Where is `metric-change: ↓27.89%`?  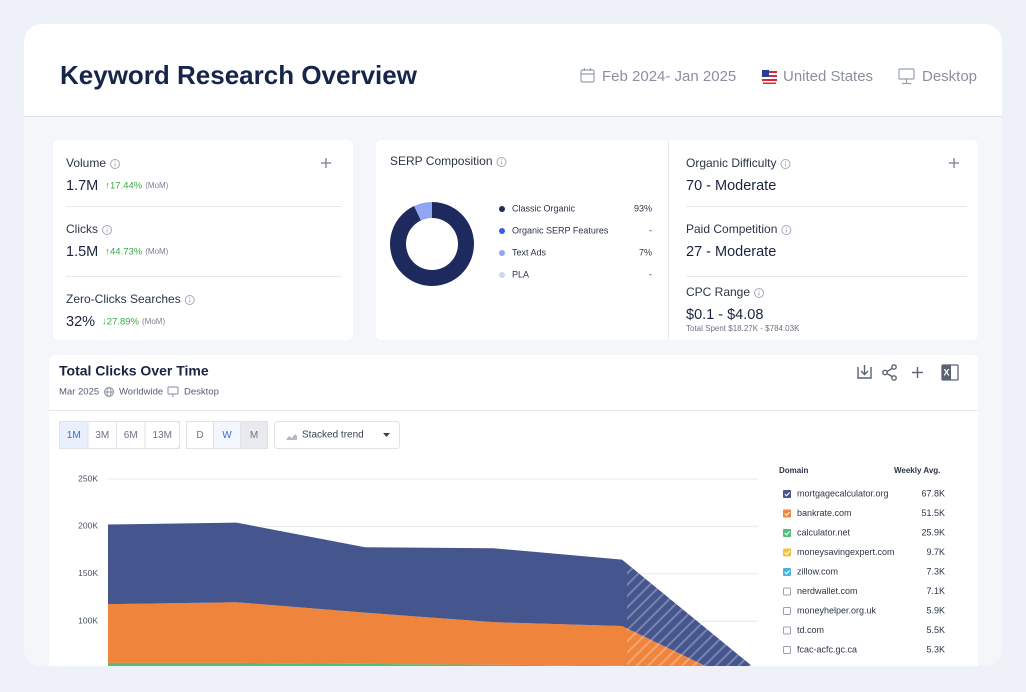 metric-change: ↓27.89% is located at coordinates (121, 322).